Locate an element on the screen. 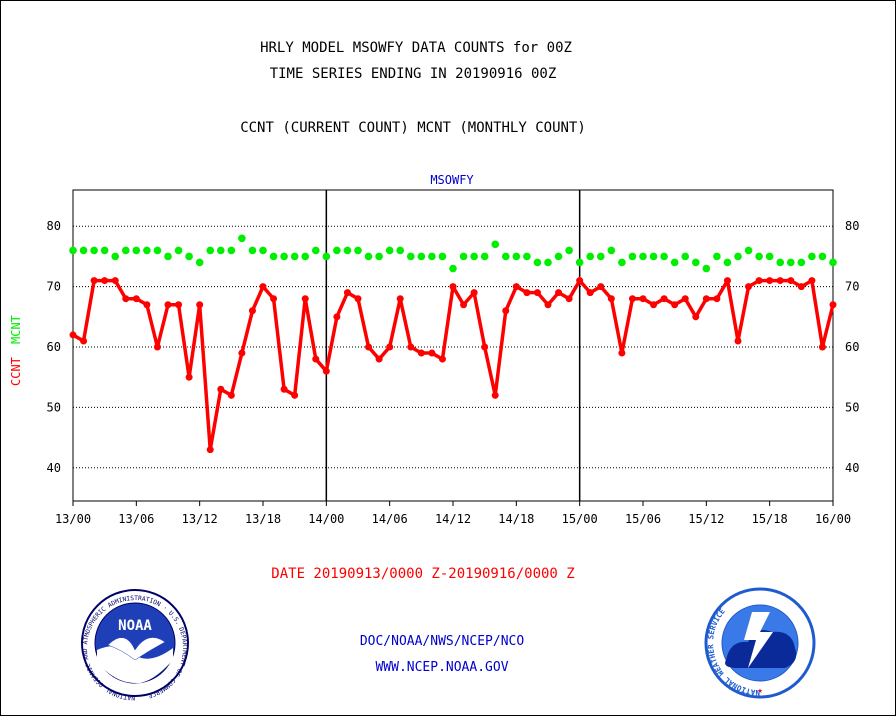  y-tick-label-right-70: 70 is located at coordinates (852, 287).